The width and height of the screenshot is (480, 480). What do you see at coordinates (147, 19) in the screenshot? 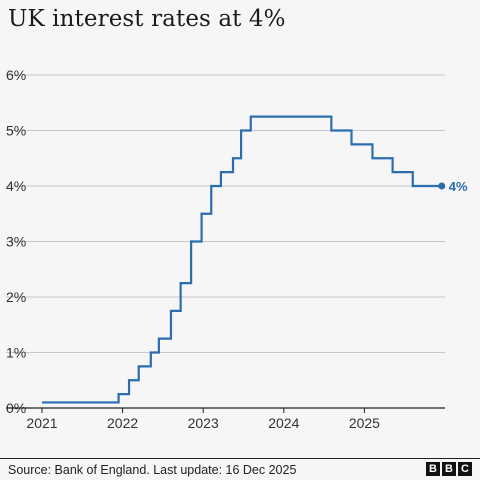
I see `chart-title: UK interest rates at 4%` at bounding box center [147, 19].